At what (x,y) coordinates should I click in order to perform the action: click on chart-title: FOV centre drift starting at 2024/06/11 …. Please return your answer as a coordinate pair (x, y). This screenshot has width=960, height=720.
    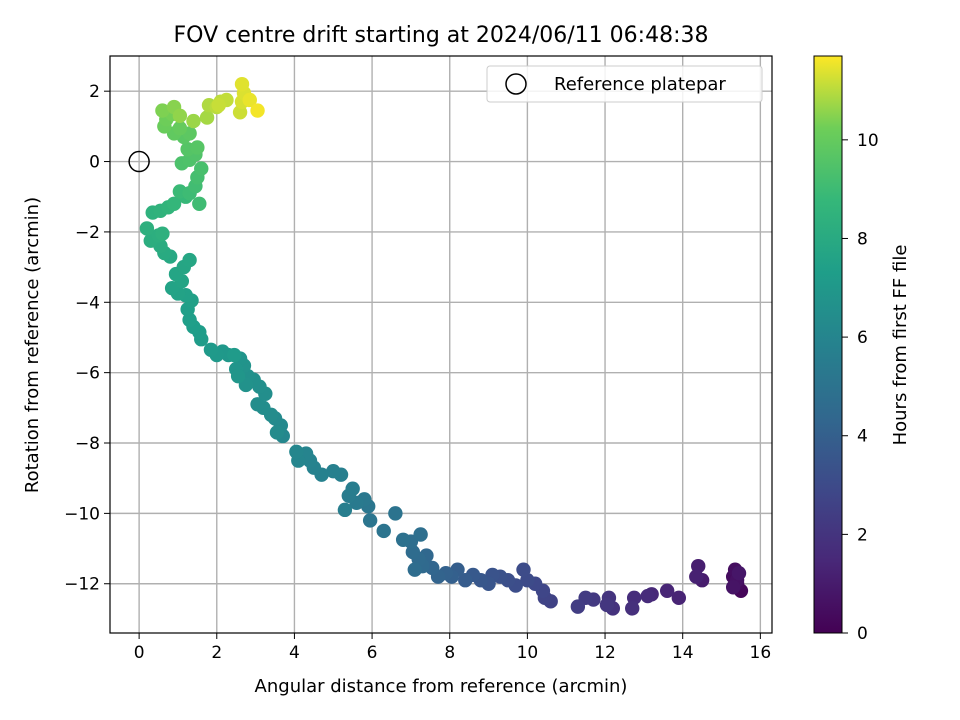
    Looking at the image, I should click on (441, 35).